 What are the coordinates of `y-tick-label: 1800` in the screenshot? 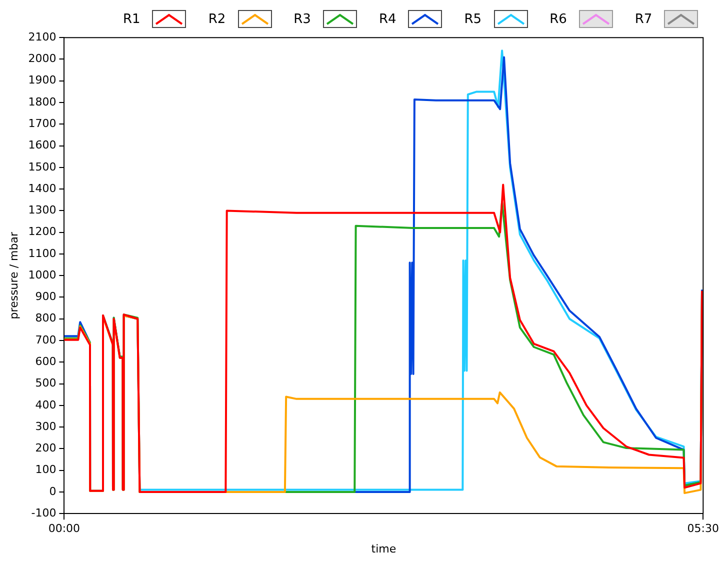 It's located at (42, 101).